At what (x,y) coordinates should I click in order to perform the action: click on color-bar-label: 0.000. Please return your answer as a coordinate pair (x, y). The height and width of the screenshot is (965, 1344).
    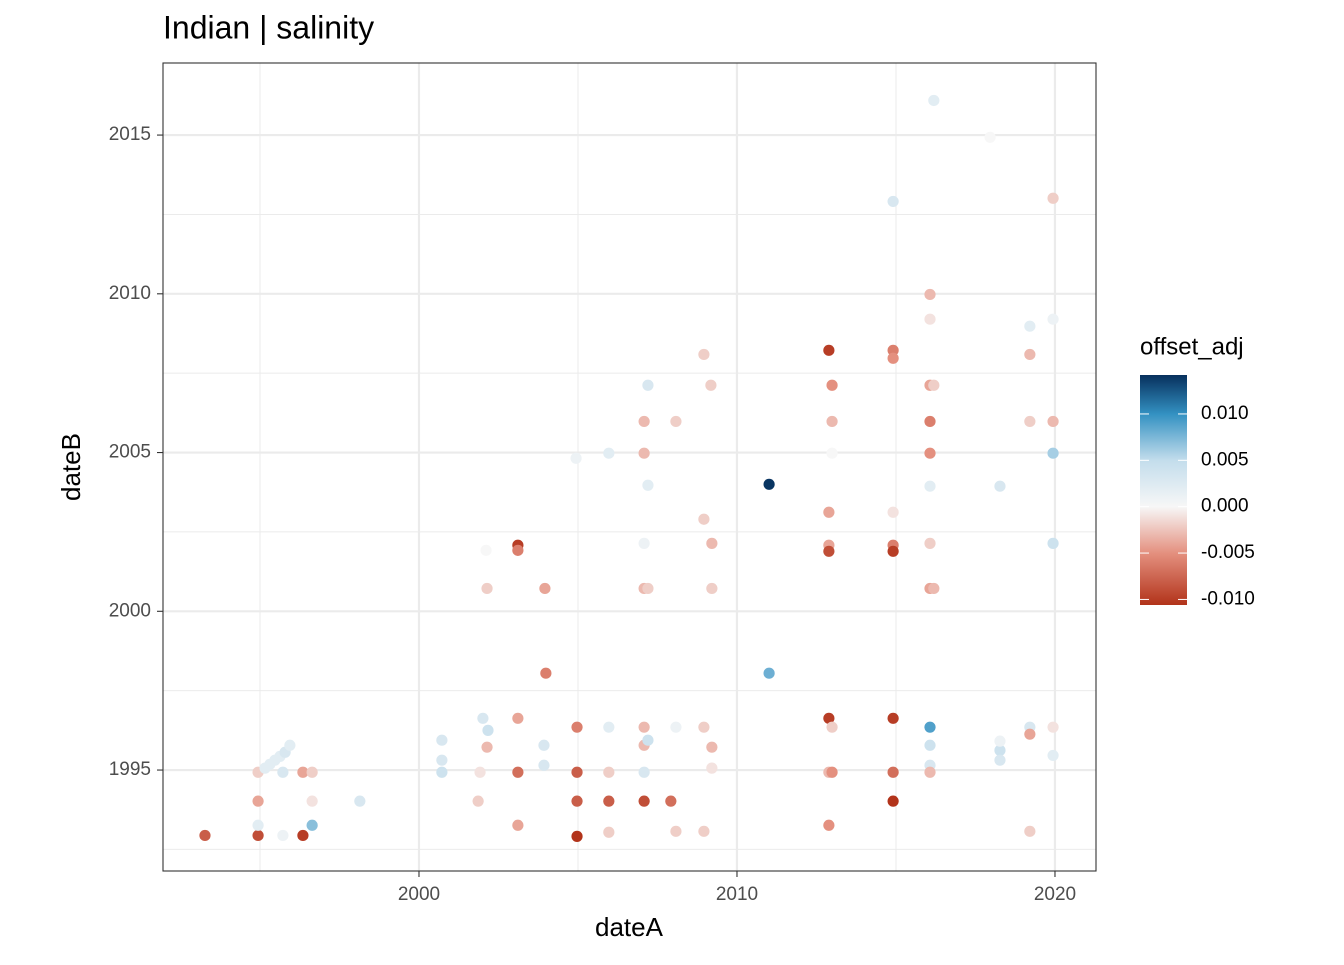
    Looking at the image, I should click on (1225, 506).